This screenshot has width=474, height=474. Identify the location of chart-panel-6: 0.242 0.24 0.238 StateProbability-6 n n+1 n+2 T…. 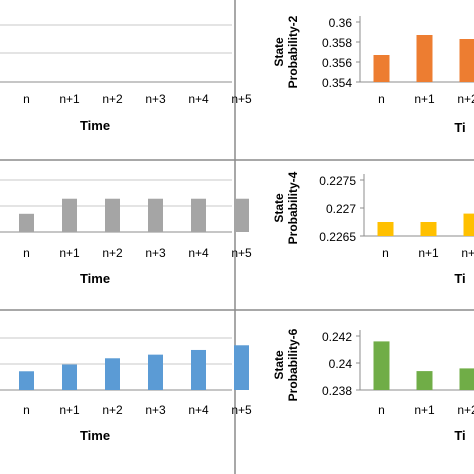
(373, 385).